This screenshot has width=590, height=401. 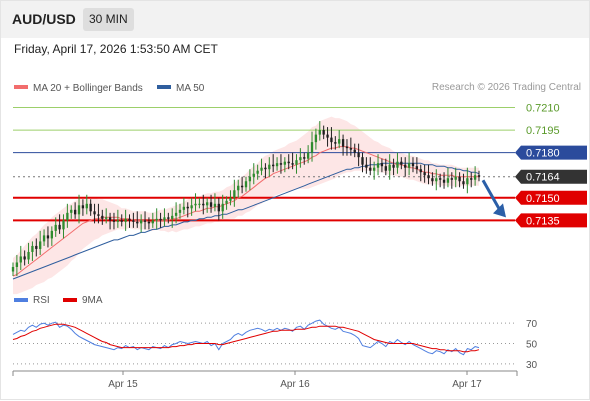 I want to click on rsi-tick-label: 70, so click(x=532, y=324).